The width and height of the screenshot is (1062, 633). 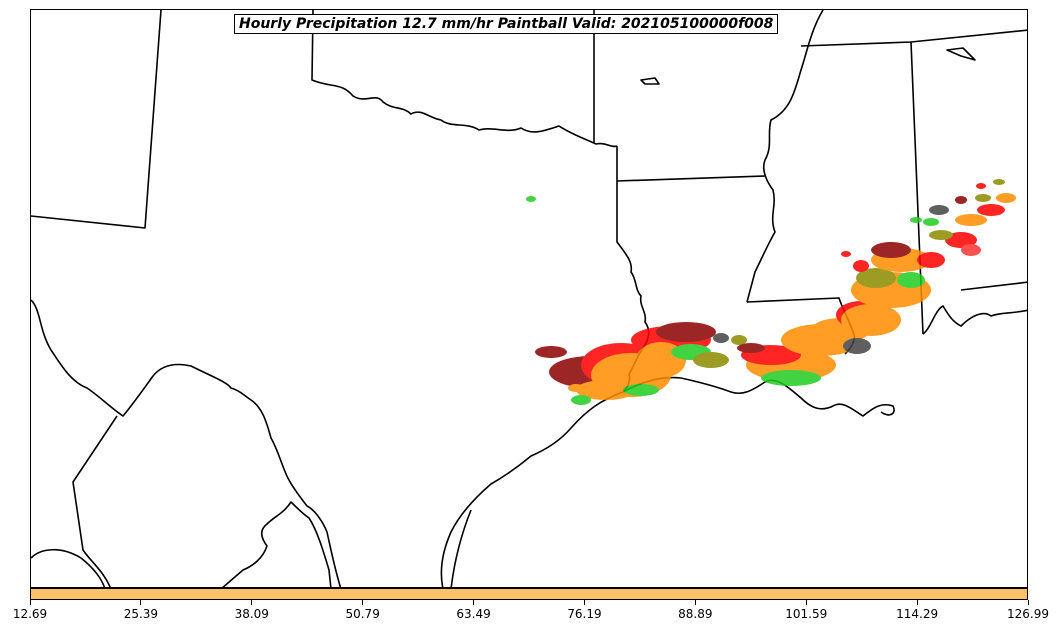 What do you see at coordinates (464, 79) in the screenshot?
I see `border-ok-tx-red-river` at bounding box center [464, 79].